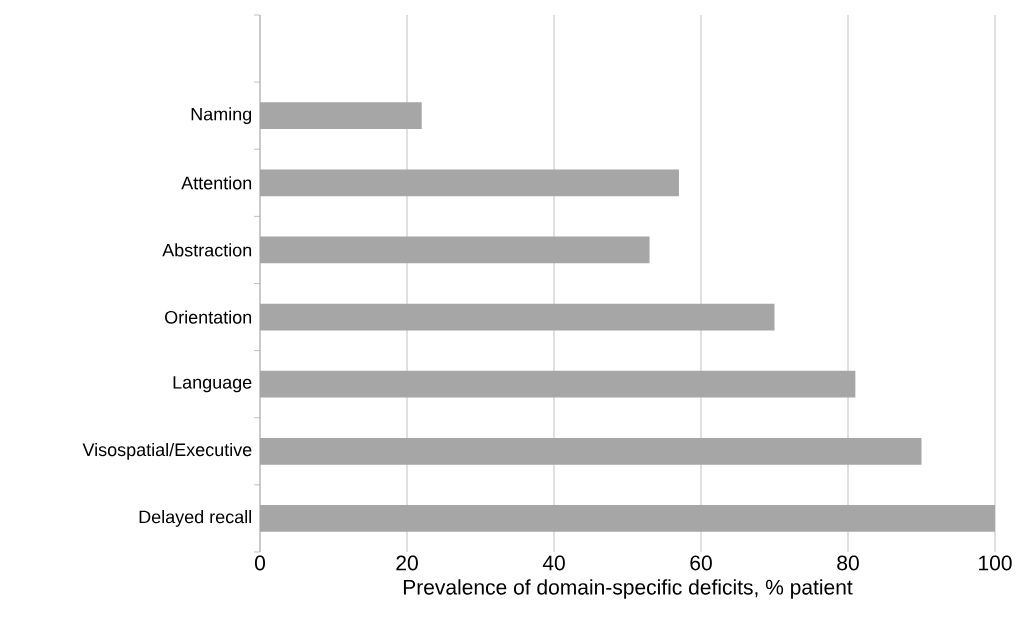 The image size is (1017, 634). Describe the element at coordinates (848, 563) in the screenshot. I see `x-tick-label: 80` at that location.